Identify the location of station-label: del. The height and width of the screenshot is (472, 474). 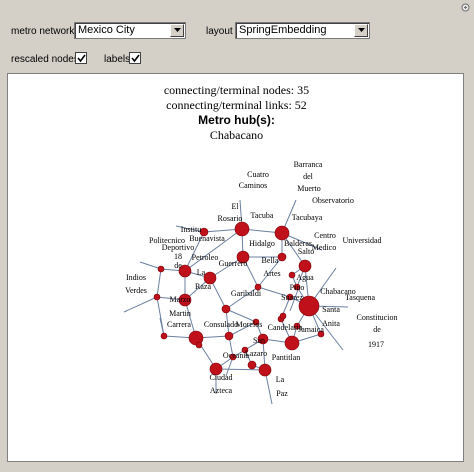
(308, 176).